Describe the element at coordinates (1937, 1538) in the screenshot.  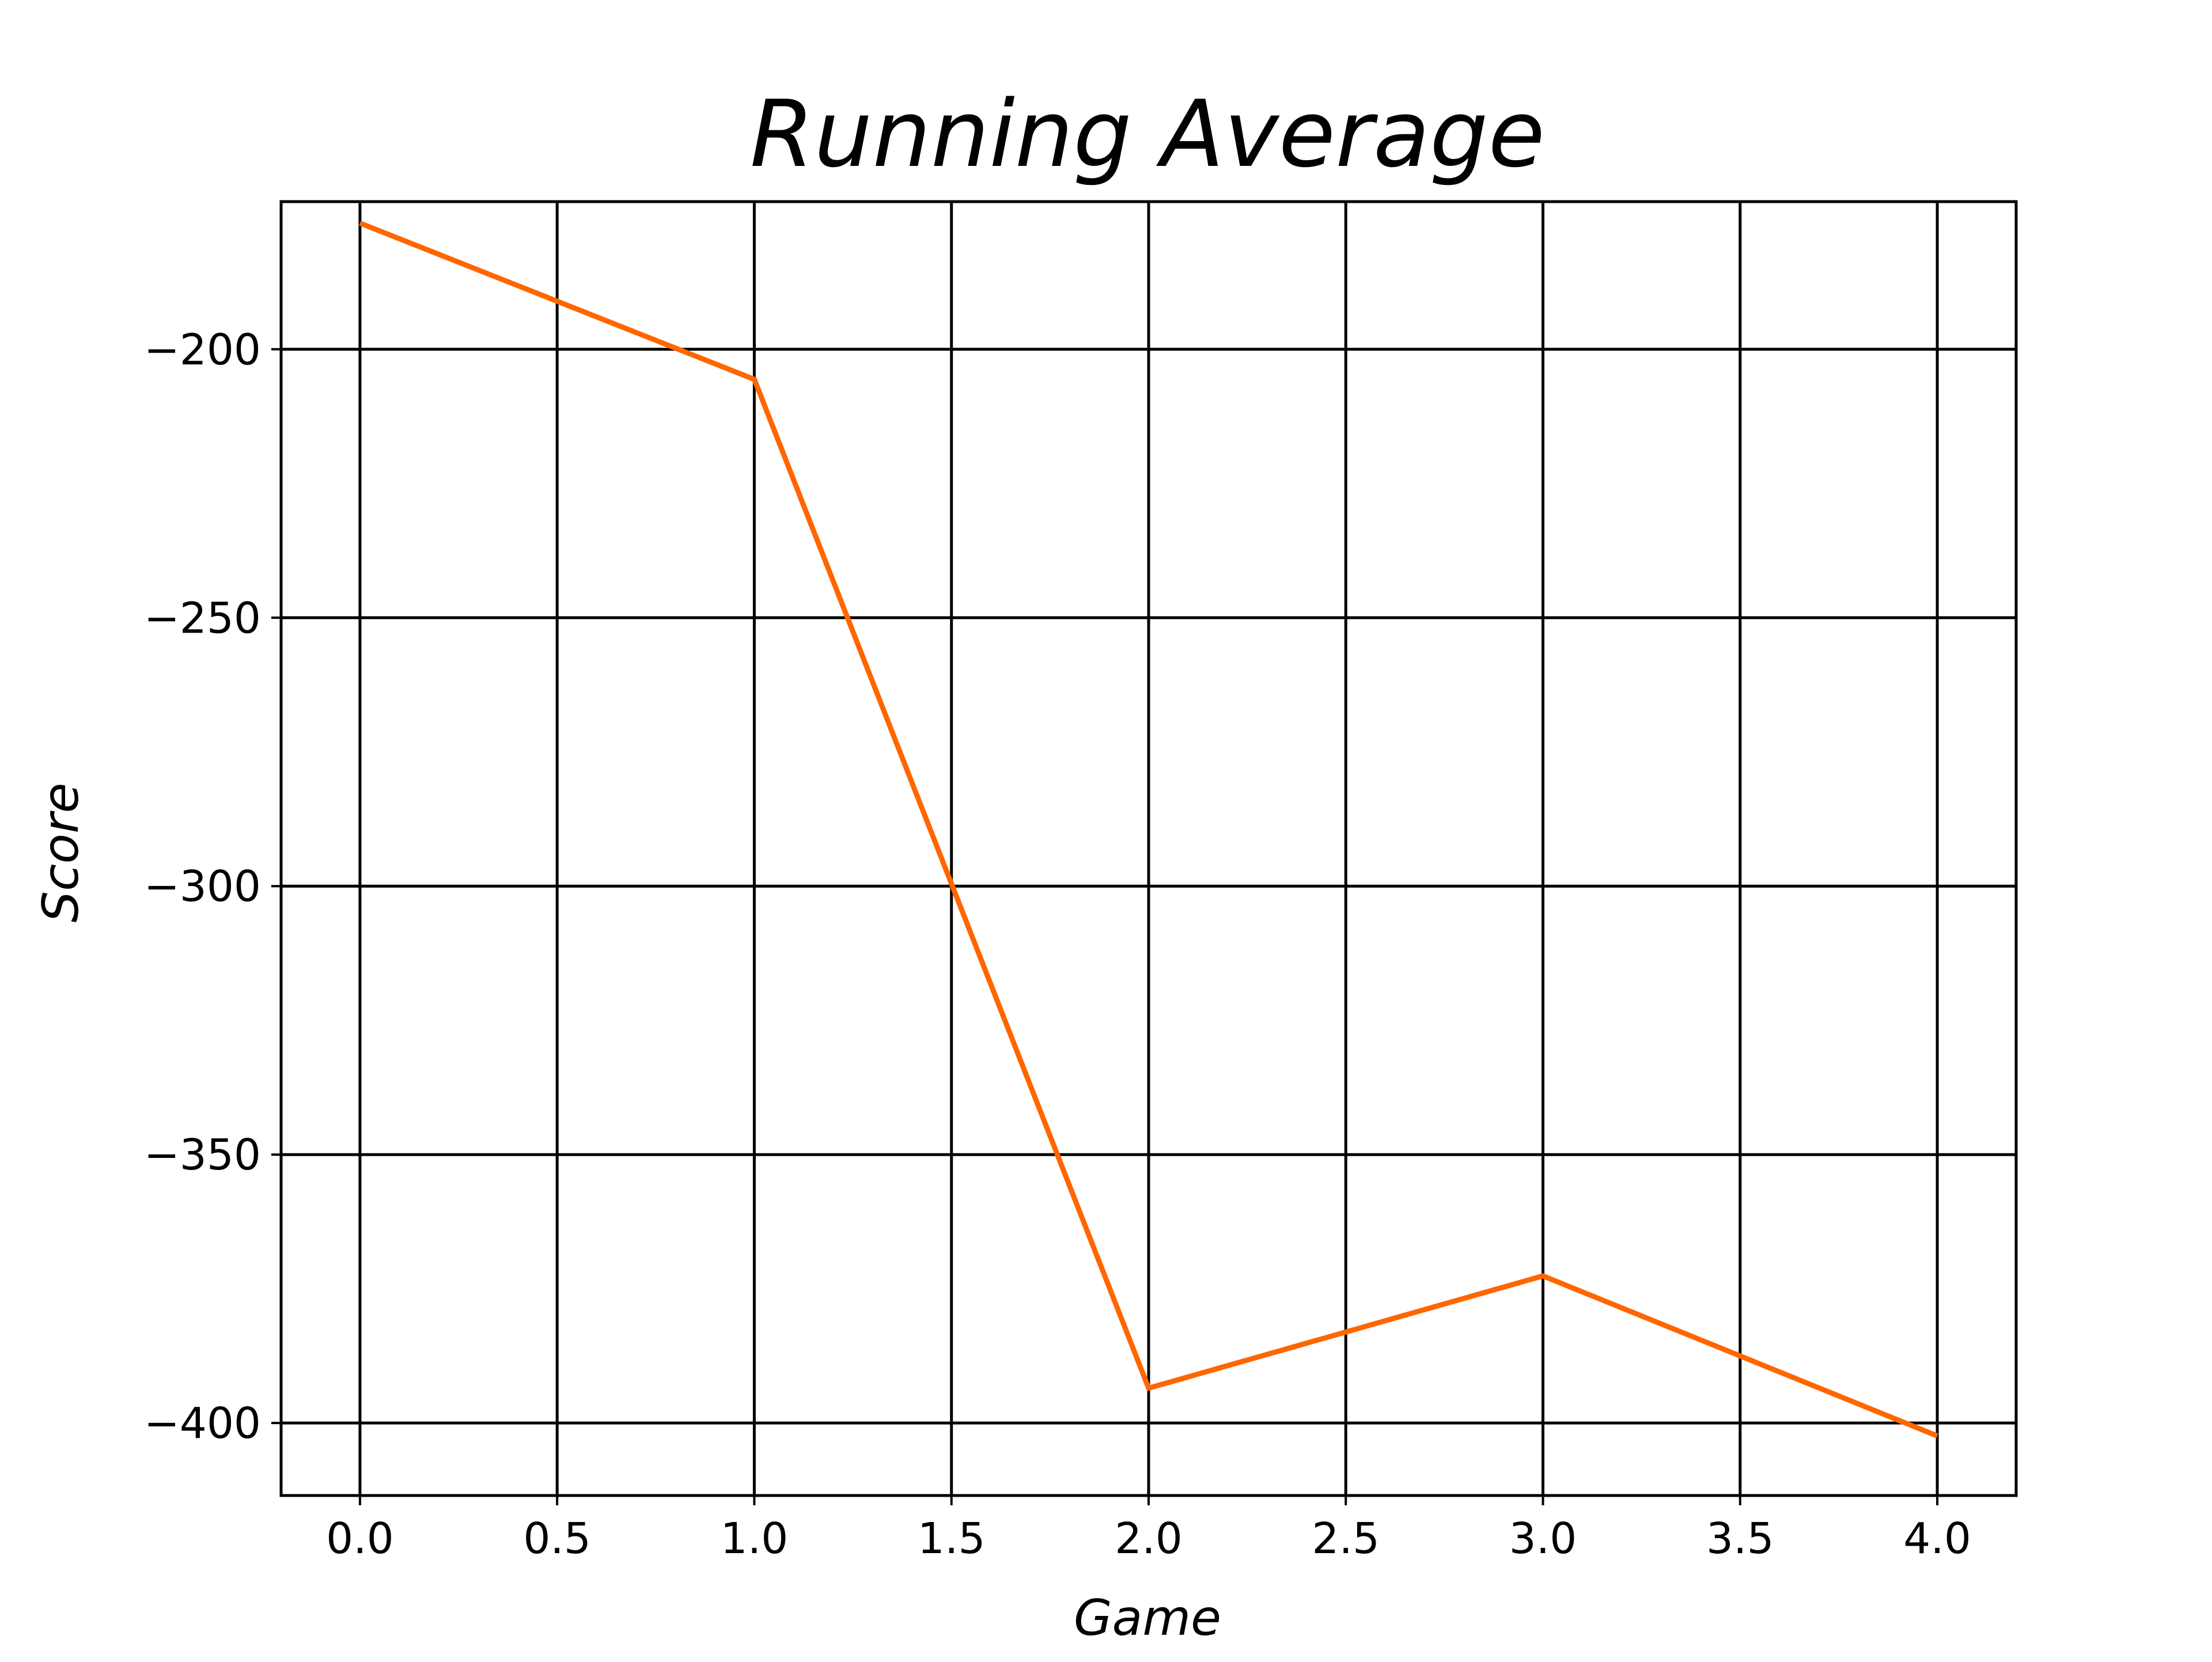
I see `x-tick-label: 4.0` at that location.